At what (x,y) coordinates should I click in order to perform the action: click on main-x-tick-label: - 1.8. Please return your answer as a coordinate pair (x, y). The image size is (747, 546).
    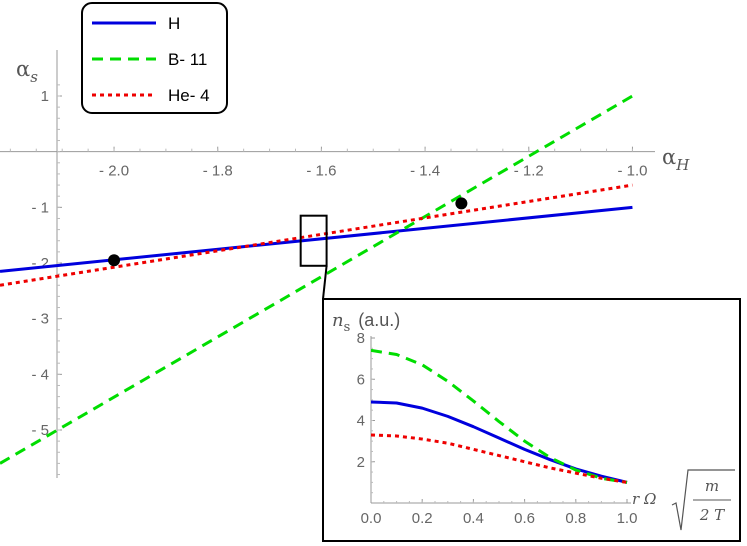
    Looking at the image, I should click on (218, 171).